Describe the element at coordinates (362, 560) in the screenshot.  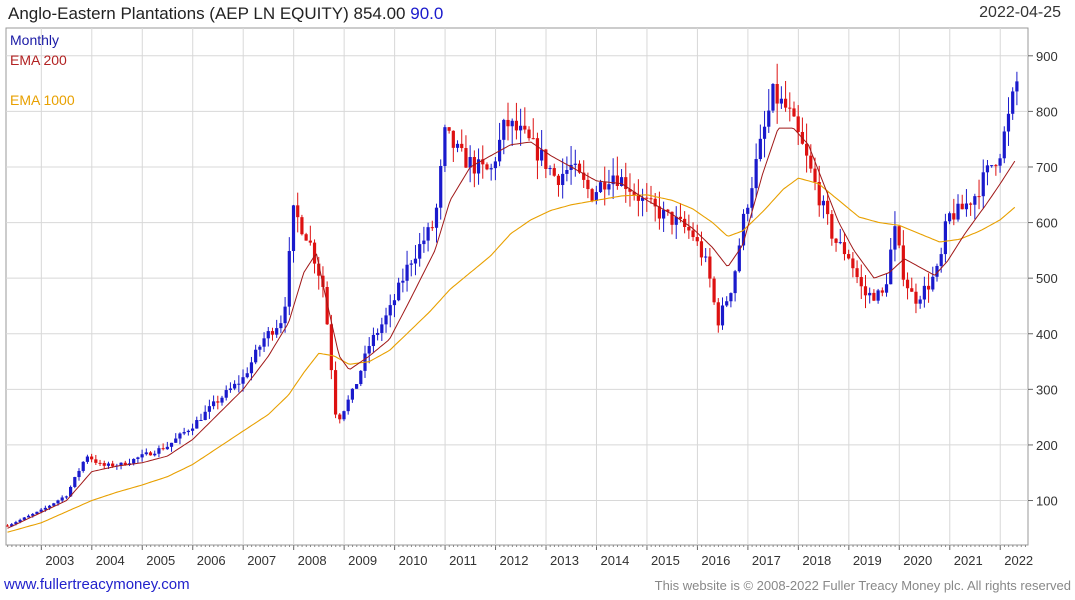
I see `x-tick-label: 2009` at that location.